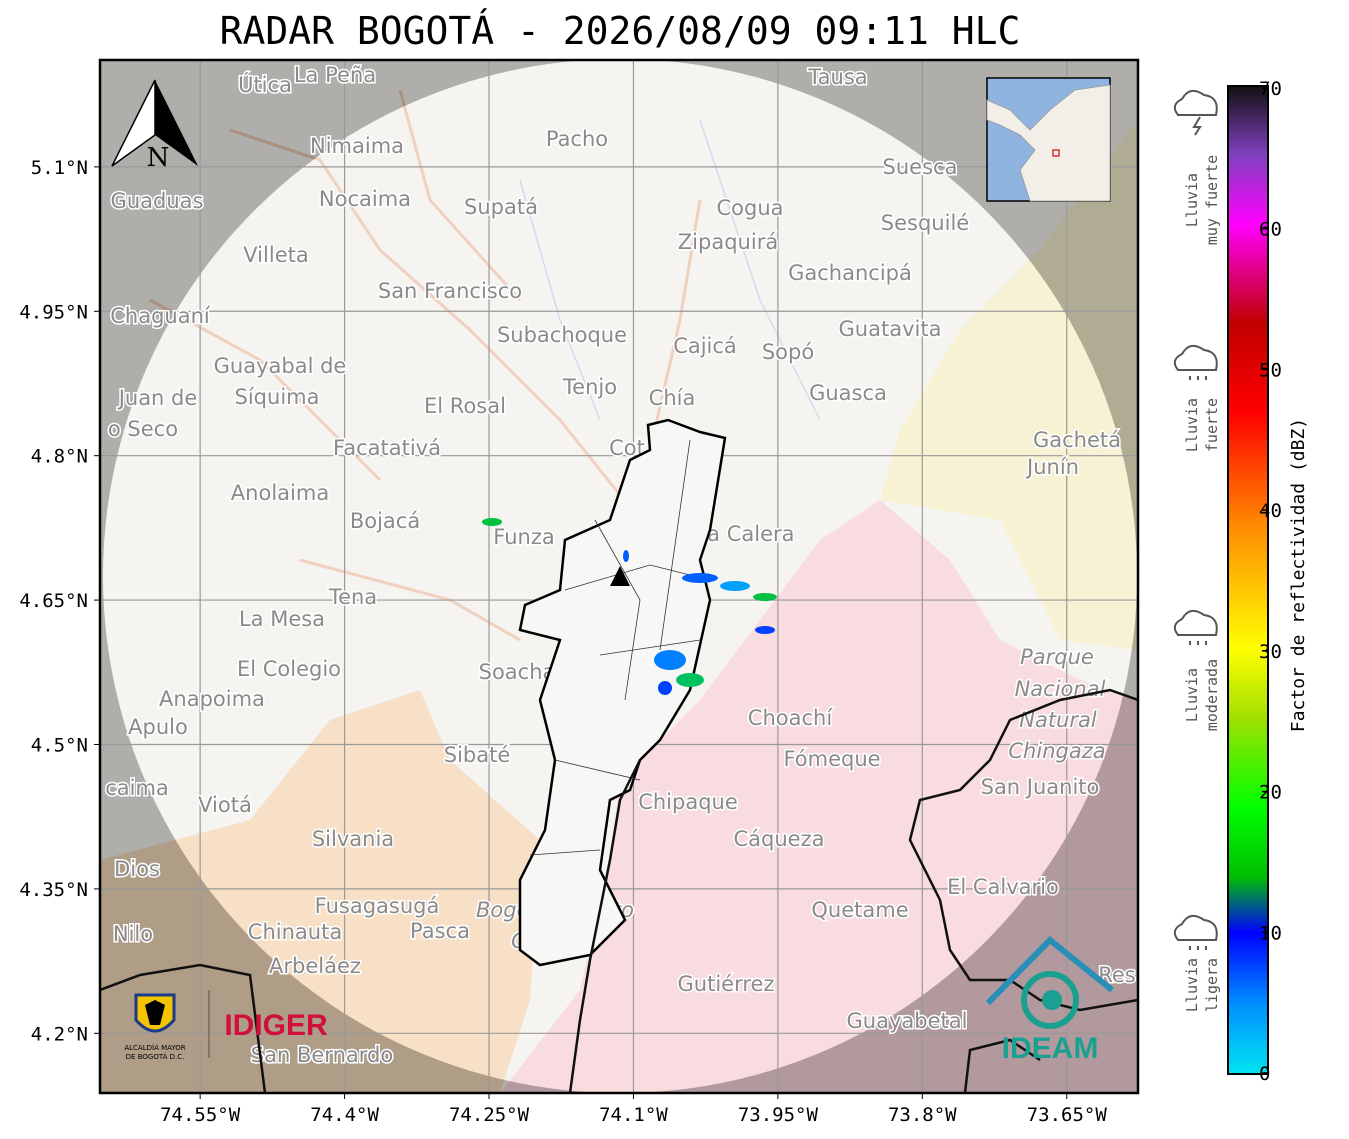 Image resolution: width=1349 pixels, height=1139 pixels. Describe the element at coordinates (1270, 370) in the screenshot. I see `colorbar-tick-label: 50` at that location.